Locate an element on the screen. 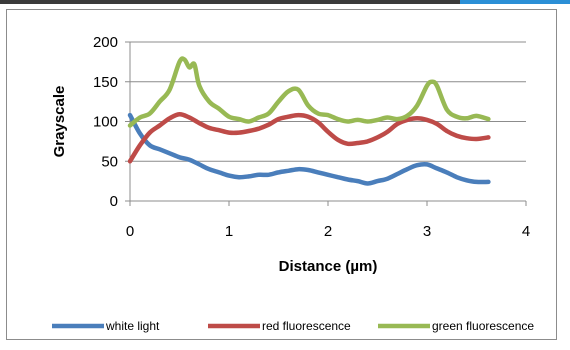  legend-entry-white-light: white light is located at coordinates (106, 326).